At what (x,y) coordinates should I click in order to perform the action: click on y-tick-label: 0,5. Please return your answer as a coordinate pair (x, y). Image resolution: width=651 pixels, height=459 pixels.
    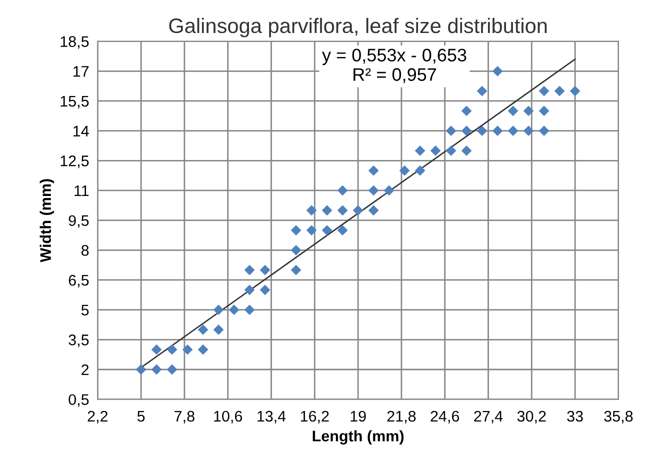
    Looking at the image, I should click on (78, 400).